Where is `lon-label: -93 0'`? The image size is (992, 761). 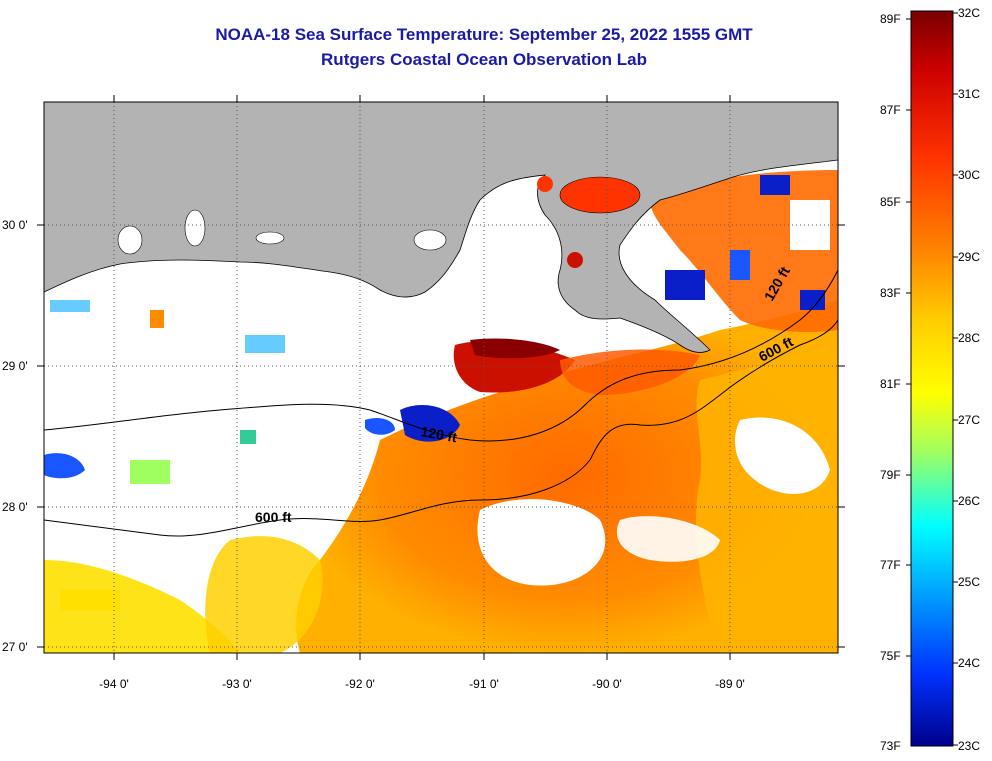 lon-label: -93 0' is located at coordinates (237, 684).